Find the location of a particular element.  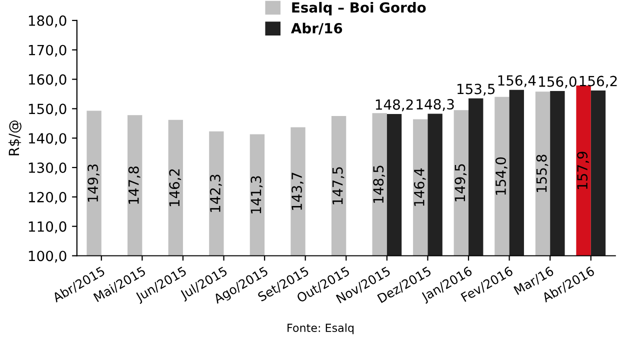

y-tick-label: 140,0 is located at coordinates (47, 139).